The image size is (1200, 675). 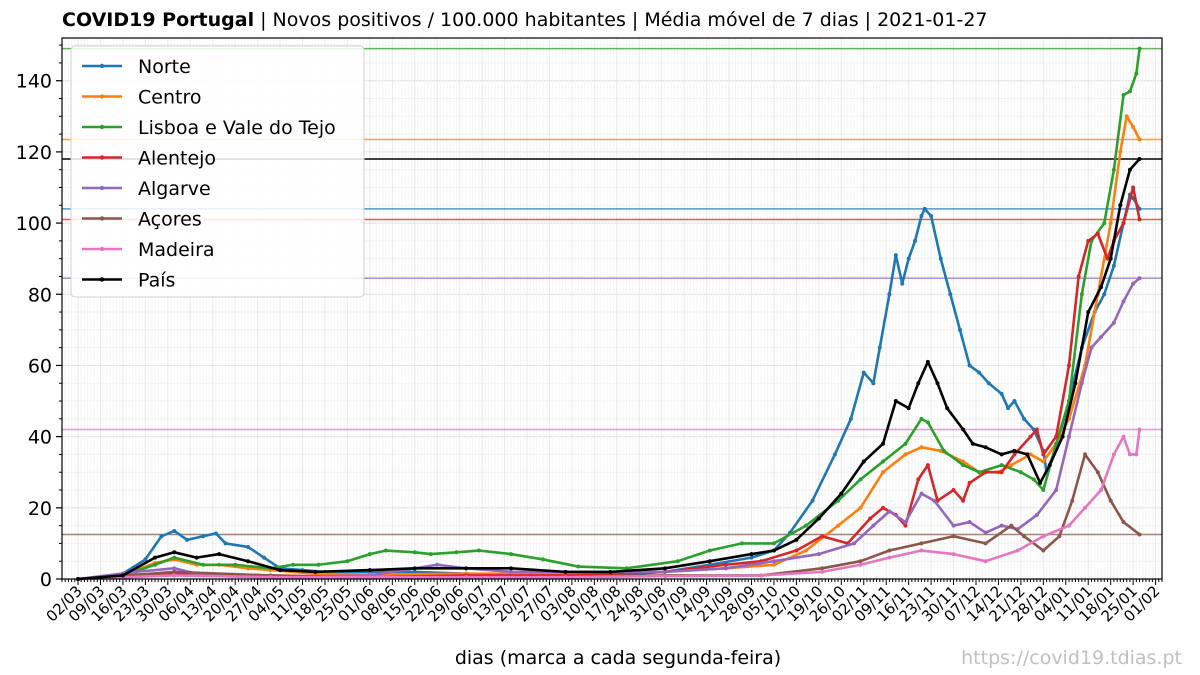 What do you see at coordinates (156, 281) in the screenshot?
I see `legend-label: País` at bounding box center [156, 281].